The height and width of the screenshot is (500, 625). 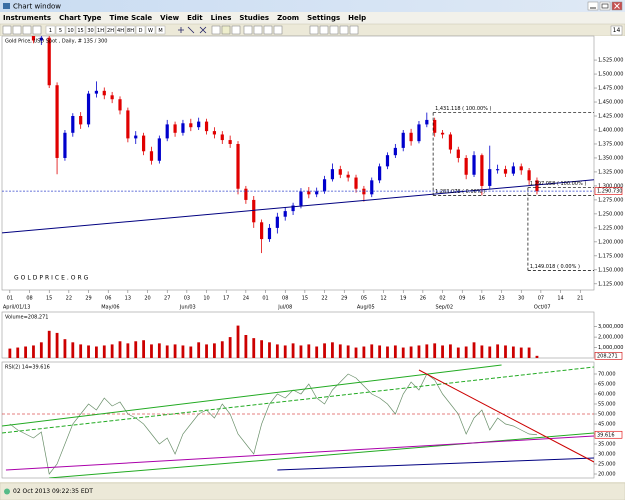 I want to click on timeframe-label: 30, so click(x=90, y=31).